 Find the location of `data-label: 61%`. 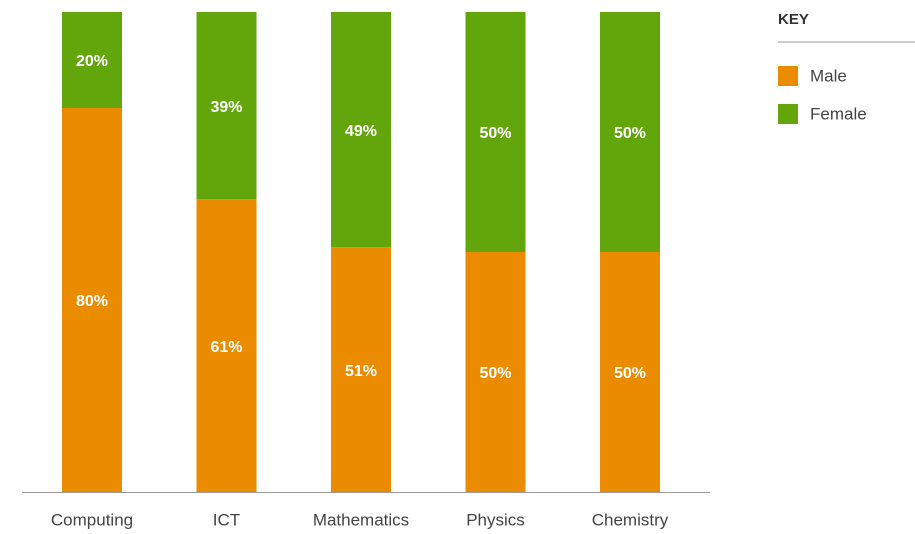

data-label: 61% is located at coordinates (226, 347).